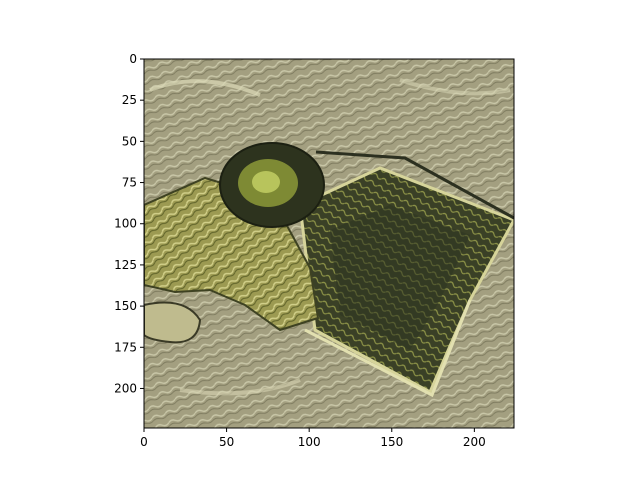 This screenshot has width=640, height=480. I want to click on y-tick-label: 125, so click(125, 265).